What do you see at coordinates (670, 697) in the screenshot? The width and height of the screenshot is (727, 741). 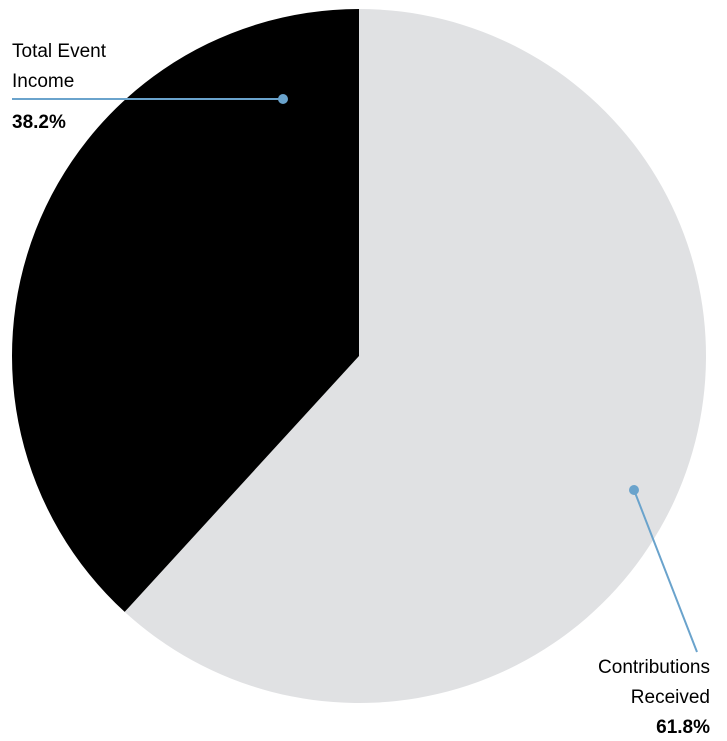 I see `slice-label-line: Received` at bounding box center [670, 697].